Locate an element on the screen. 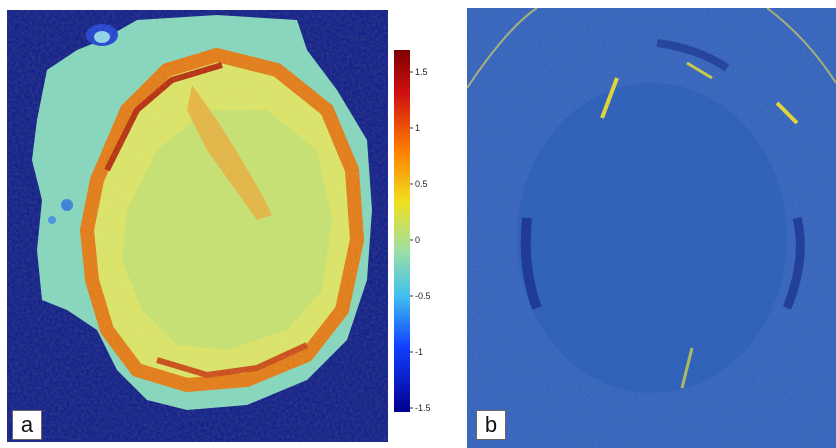  colorbar-tick-label: -1.5 is located at coordinates (423, 407).